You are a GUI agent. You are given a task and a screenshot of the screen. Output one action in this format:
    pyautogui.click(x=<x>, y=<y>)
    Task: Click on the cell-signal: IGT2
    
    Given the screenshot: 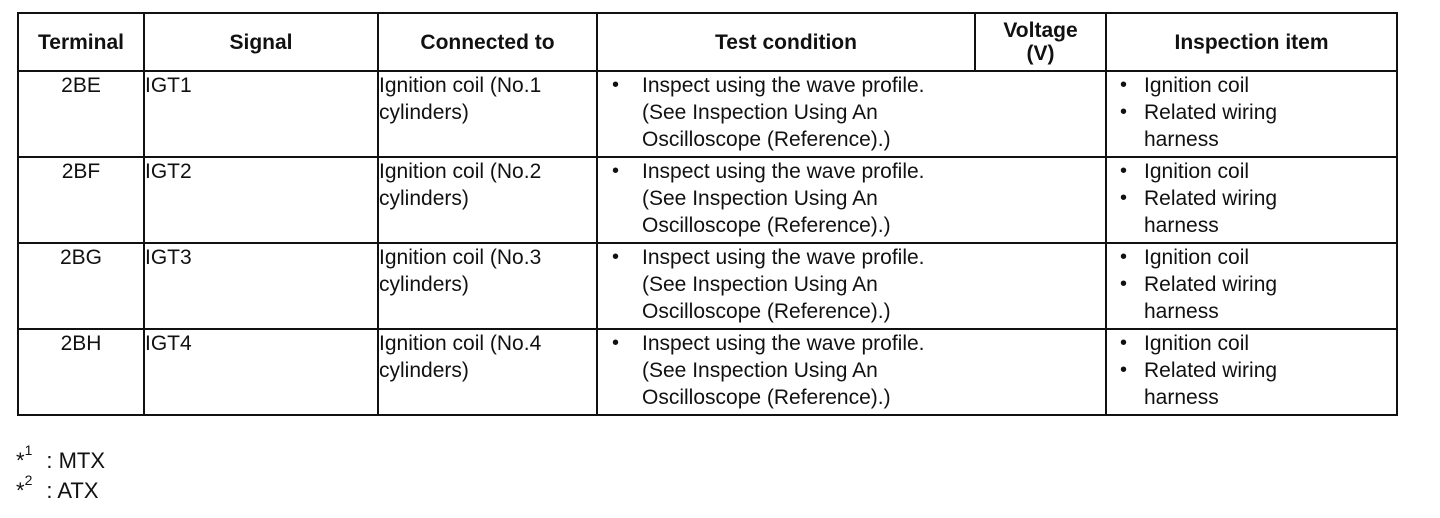 What is the action you would take?
    pyautogui.click(x=261, y=200)
    